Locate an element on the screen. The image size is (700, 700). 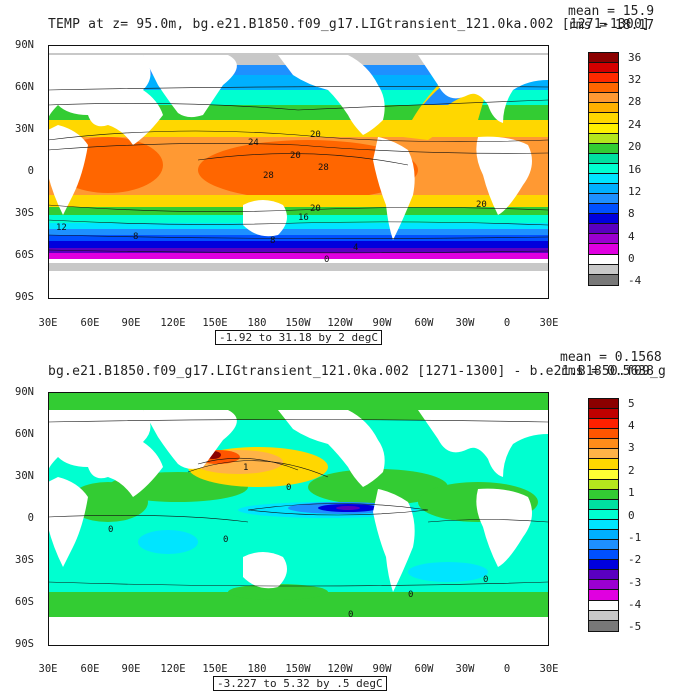
panel2-mean: mean = 0.1568 is located at coordinates (611, 357).